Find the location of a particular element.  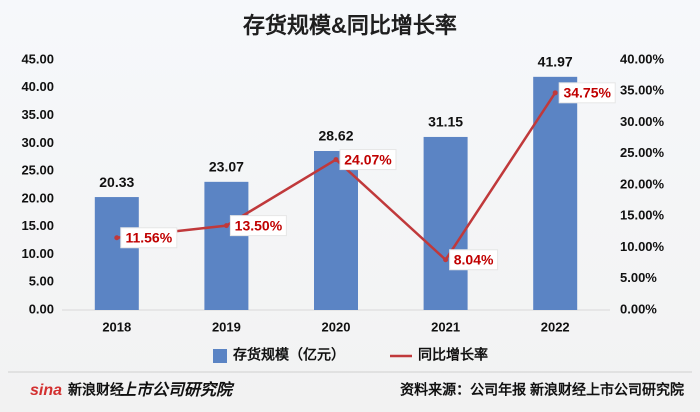

y-right-tick-label: 30.00% is located at coordinates (642, 121).